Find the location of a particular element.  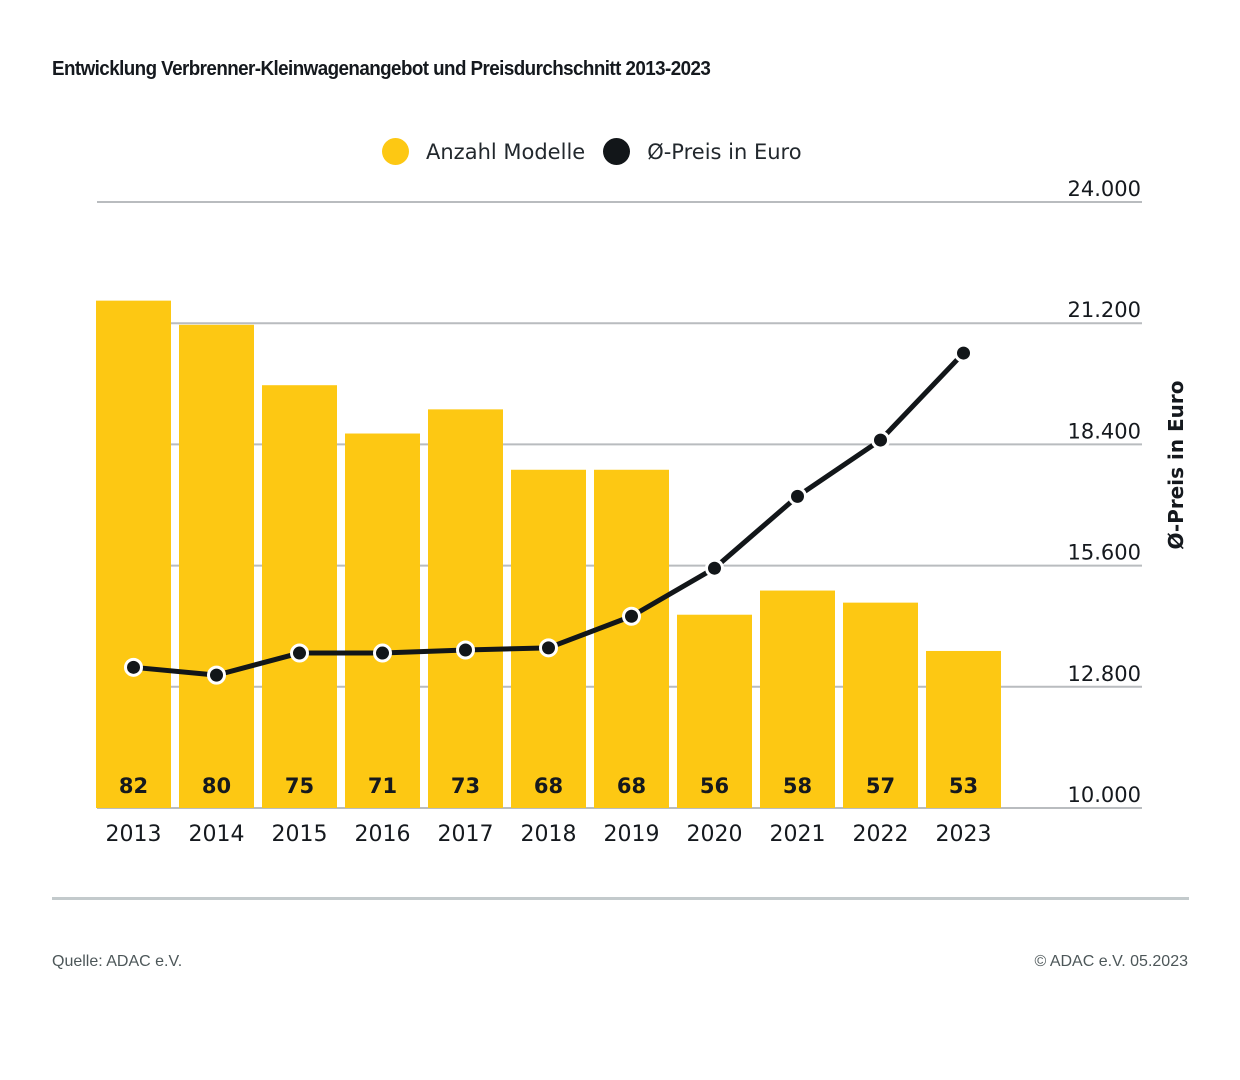

y-axis-label: Ø-Preis in Euro is located at coordinates (1176, 464).